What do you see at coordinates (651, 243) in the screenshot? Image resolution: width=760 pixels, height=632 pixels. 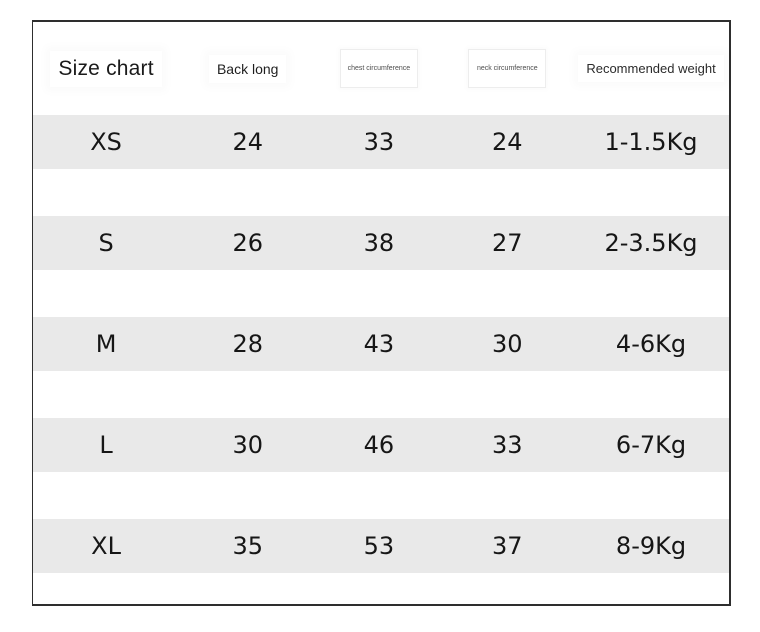 I see `cell-weight: 2-3.5Kg` at bounding box center [651, 243].